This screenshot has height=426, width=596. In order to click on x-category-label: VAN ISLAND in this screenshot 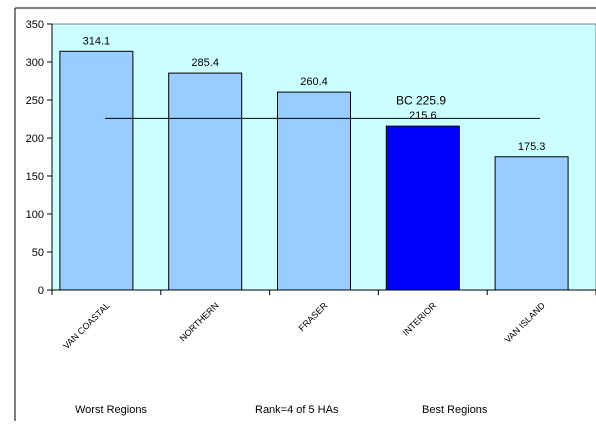, I will do `click(525, 322)`.